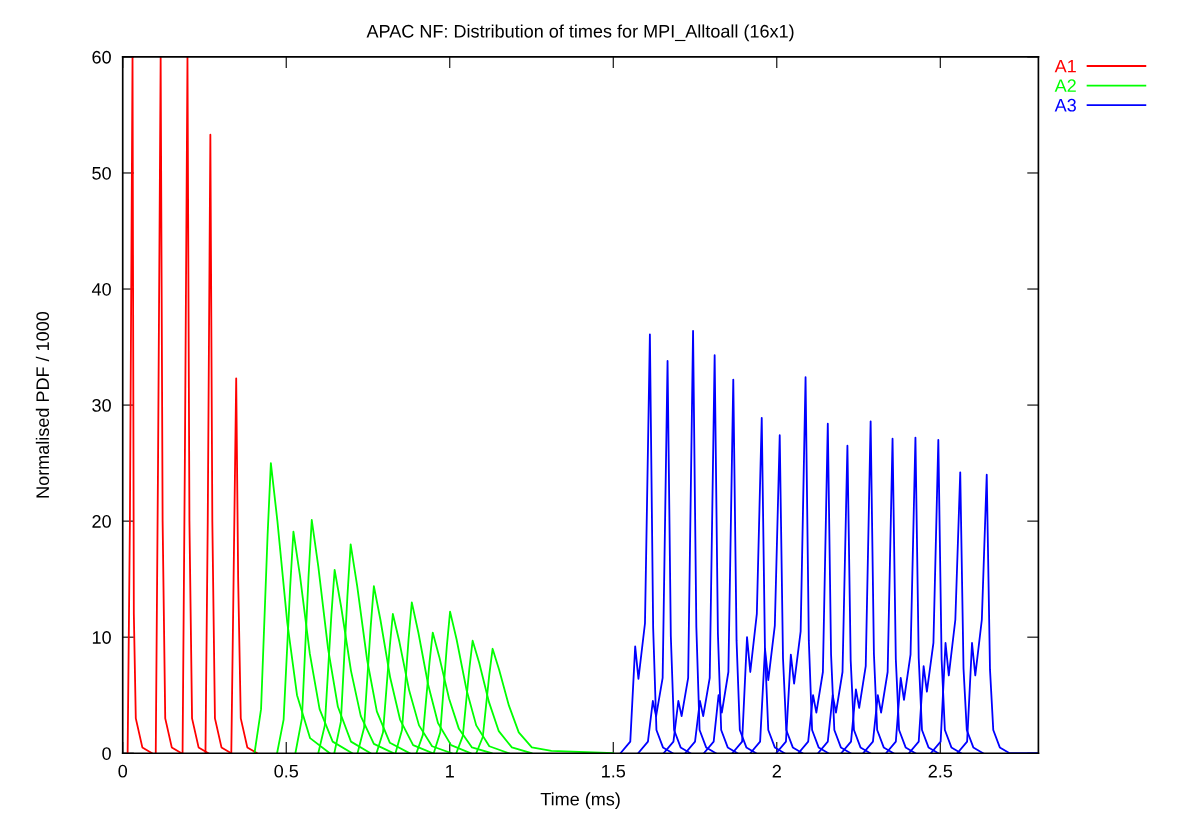  What do you see at coordinates (450, 771) in the screenshot?
I see `x-tick-label: 1` at bounding box center [450, 771].